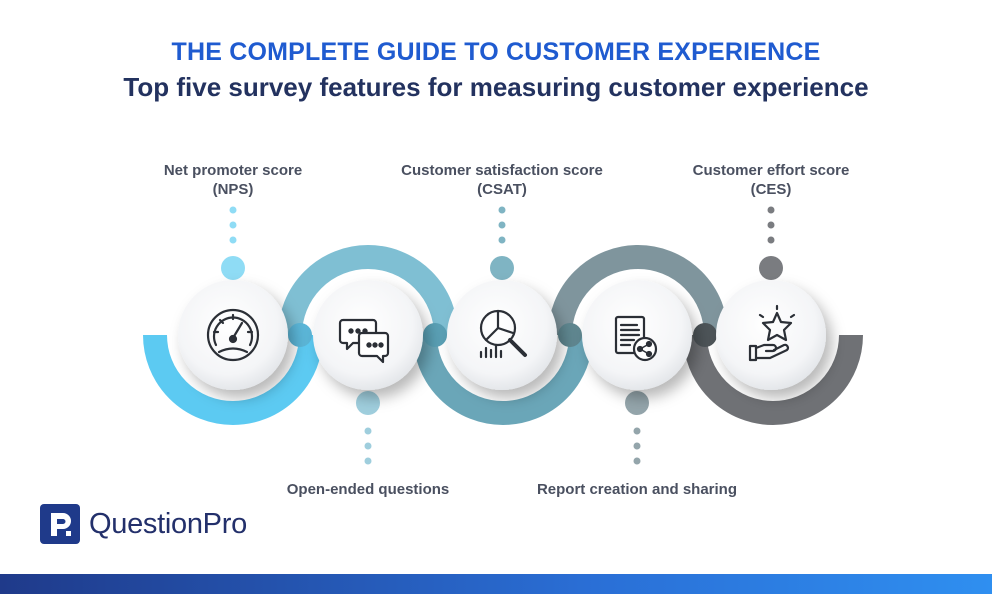 This screenshot has width=992, height=594. I want to click on step-label-csat-line1: Customer satisfaction score, so click(502, 170).